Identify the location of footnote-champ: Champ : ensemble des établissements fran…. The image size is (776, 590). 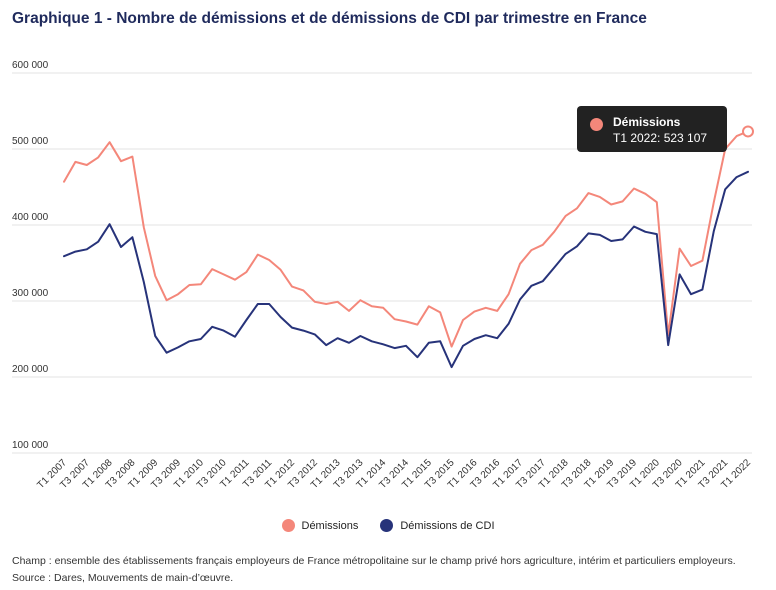
(374, 561).